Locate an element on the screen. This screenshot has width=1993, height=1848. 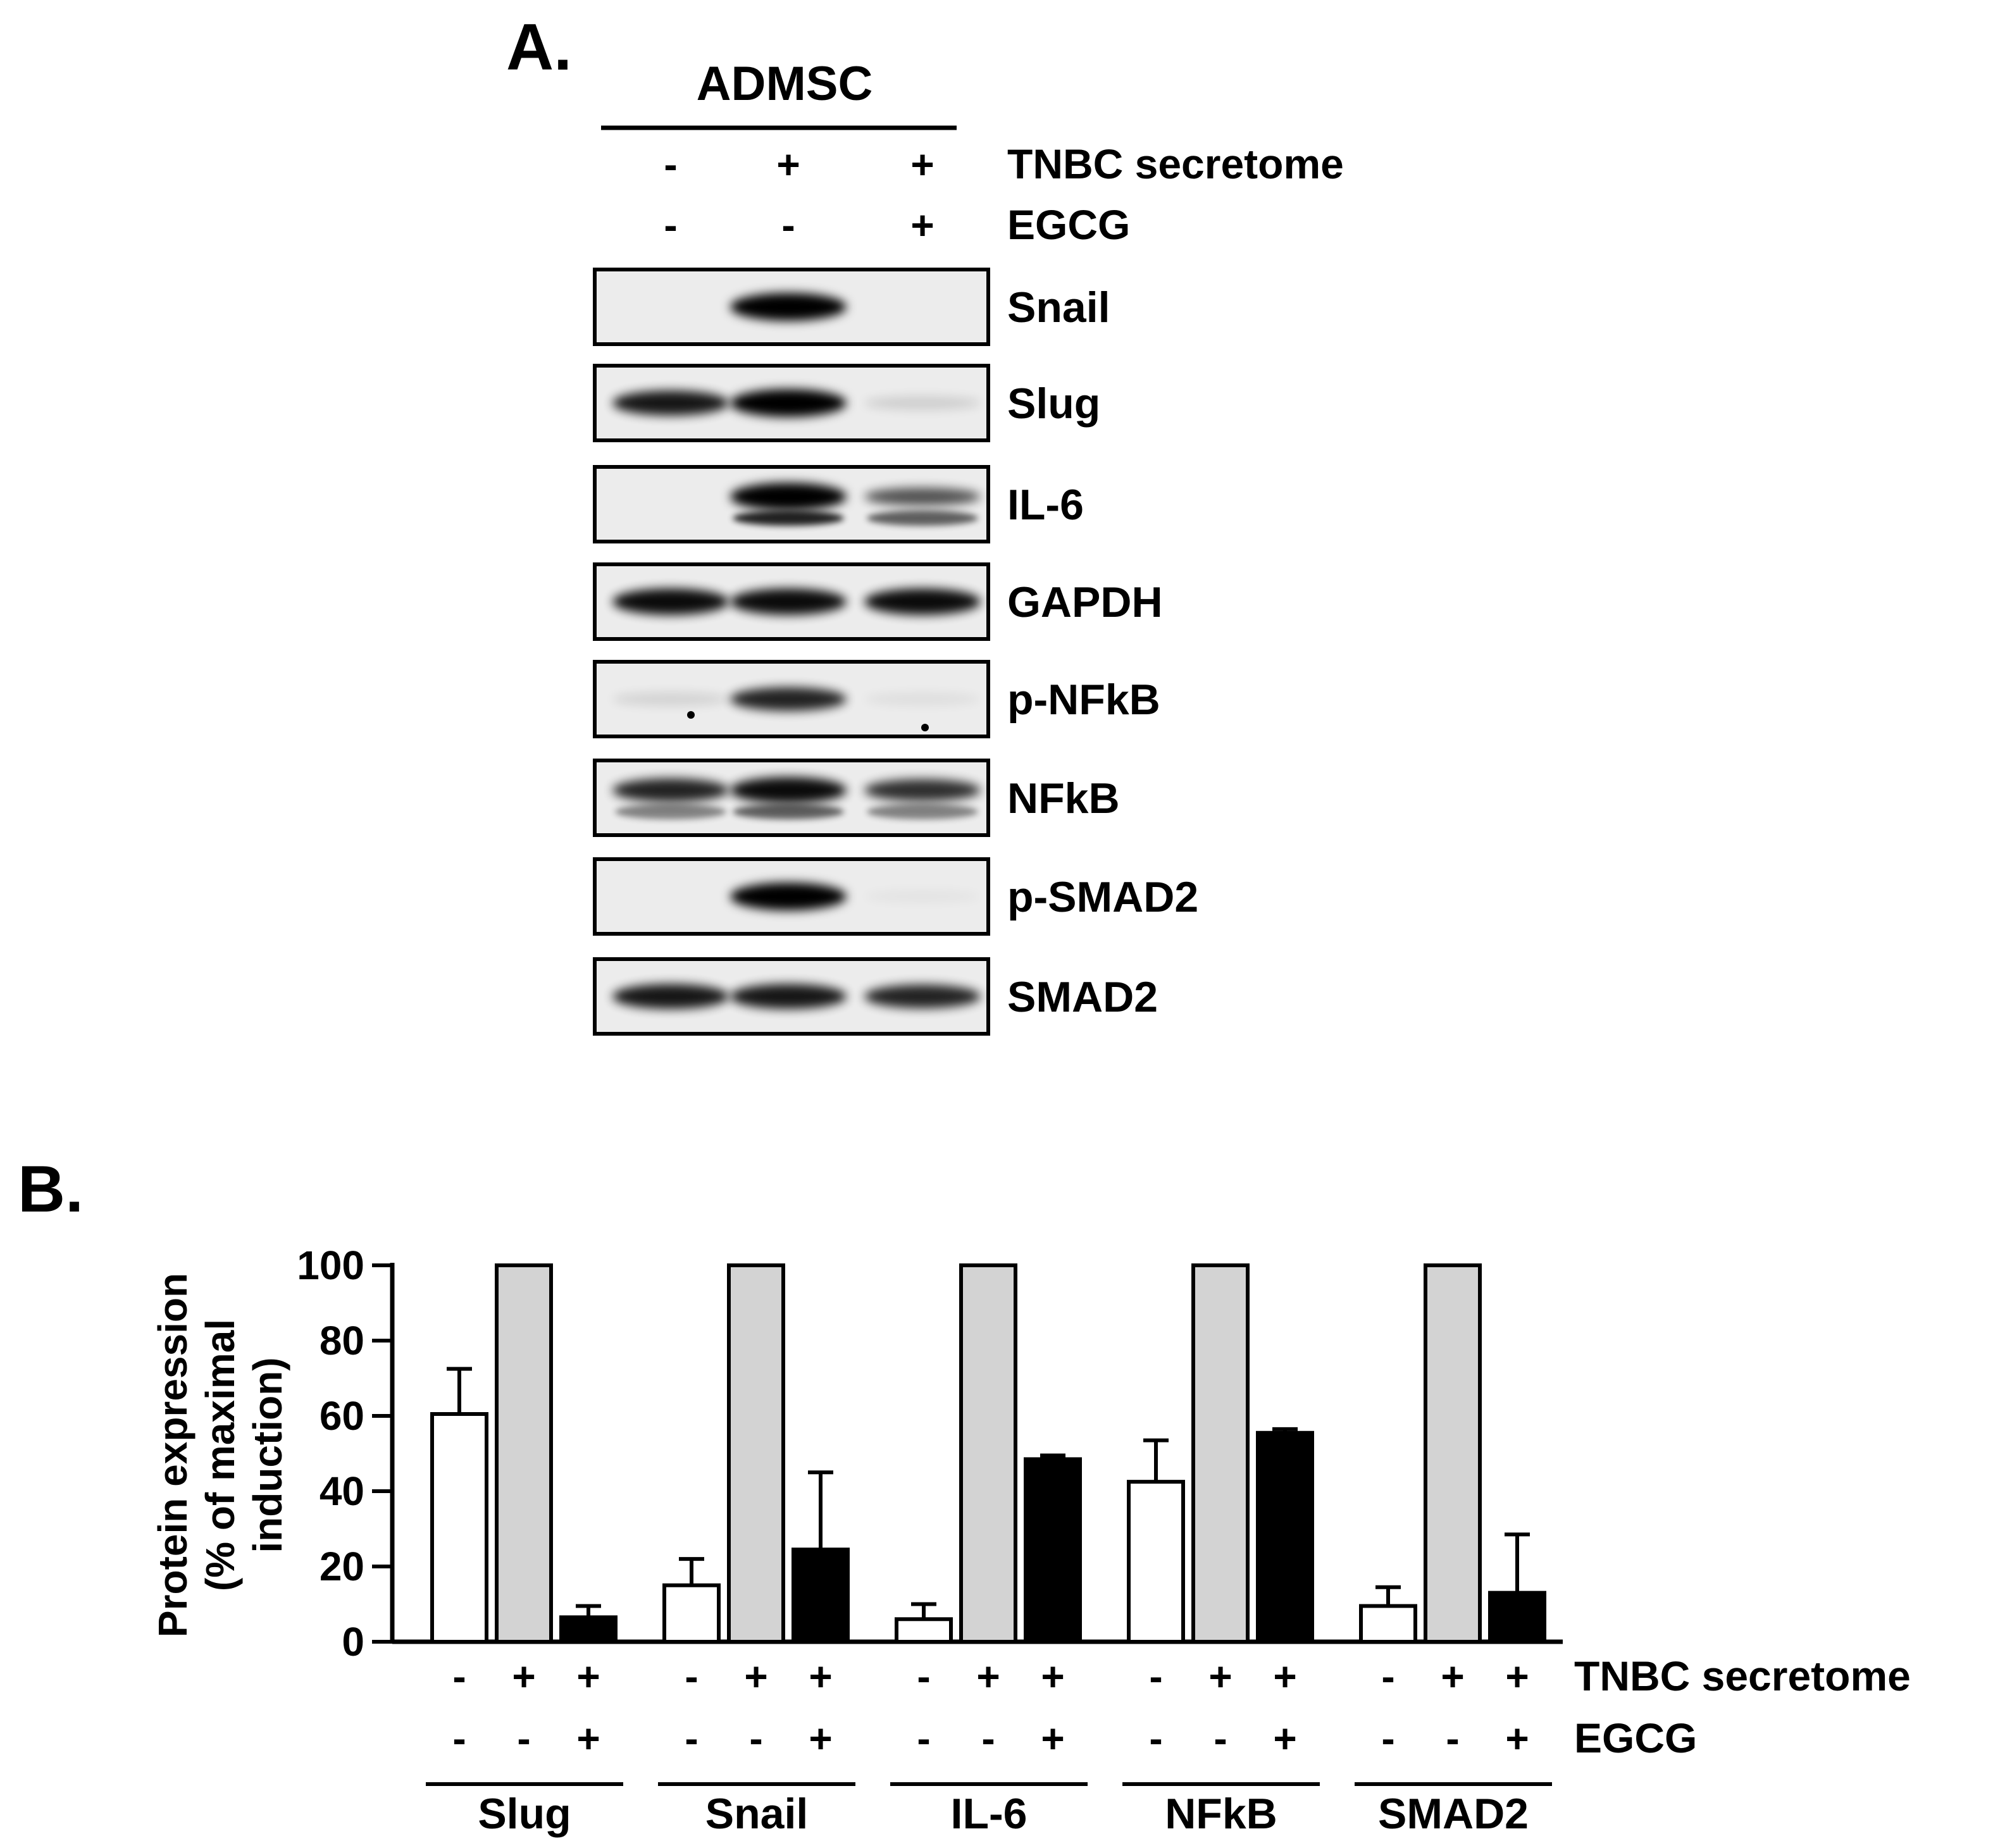
y-axis-label-line: (% of maximal is located at coordinates (220, 1455).